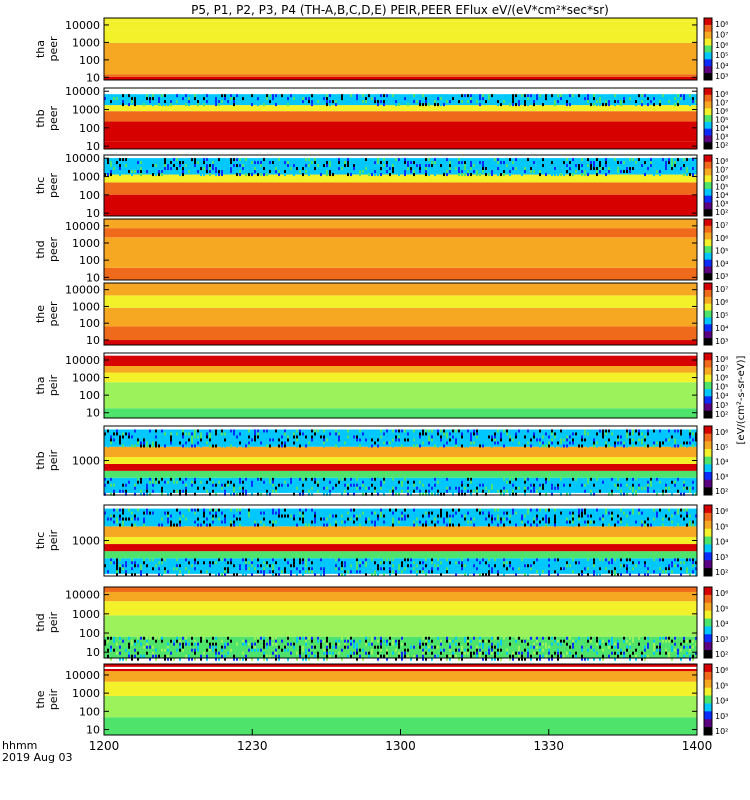 The width and height of the screenshot is (750, 800). Describe the element at coordinates (40, 185) in the screenshot. I see `ylabel-probe: thc` at that location.